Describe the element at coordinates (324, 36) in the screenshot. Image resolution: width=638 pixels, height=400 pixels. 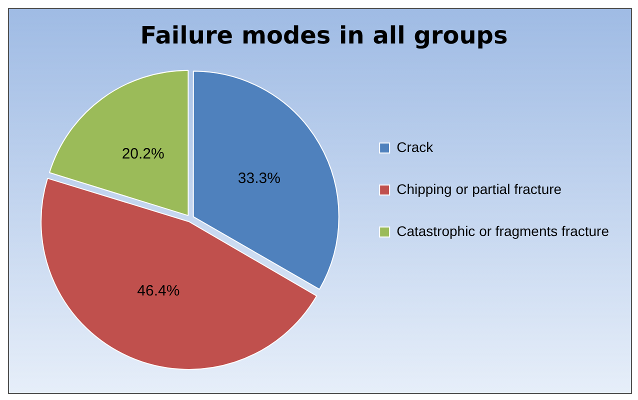
I see `chart-title: Failure modes in all groups` at that location.